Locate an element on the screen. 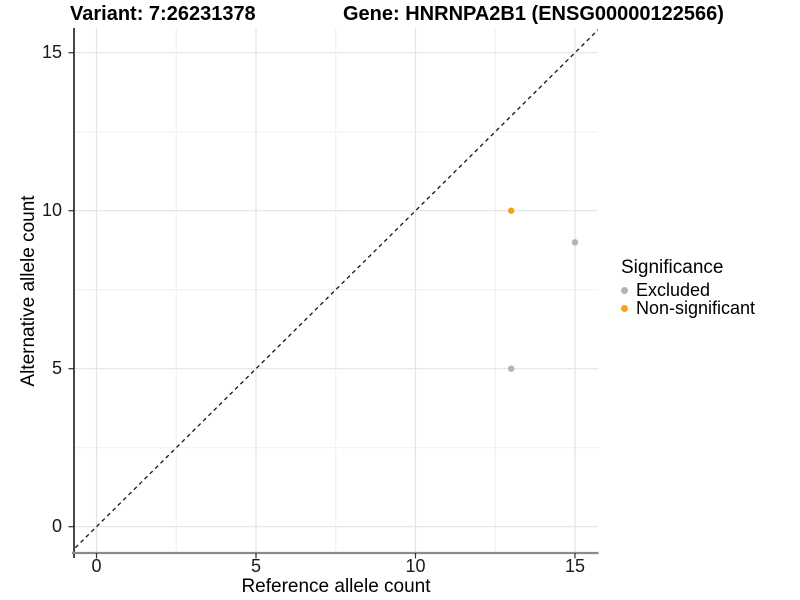 The image size is (800, 600). y-tick-label: 10 is located at coordinates (51, 209).